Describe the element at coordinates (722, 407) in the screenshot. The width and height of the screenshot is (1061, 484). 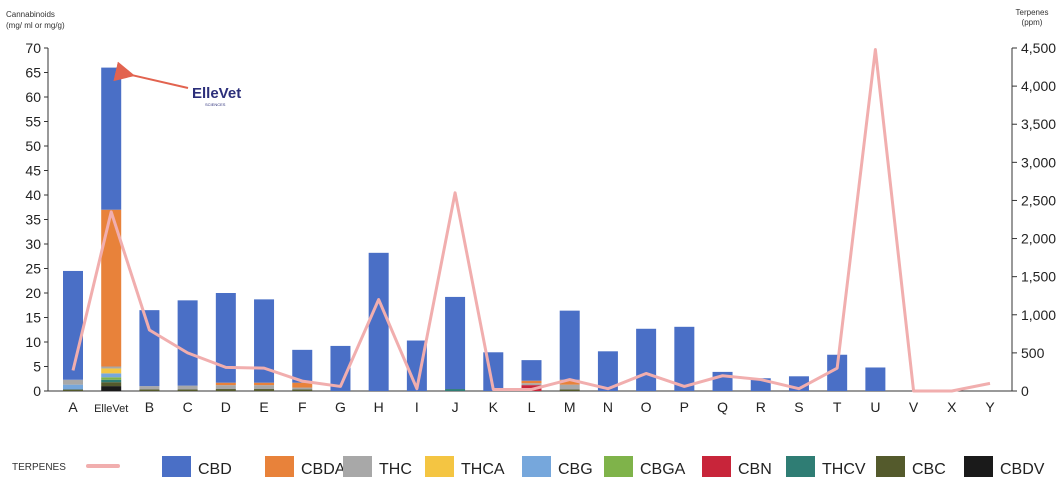
I see `x-tick-label: Q` at that location.